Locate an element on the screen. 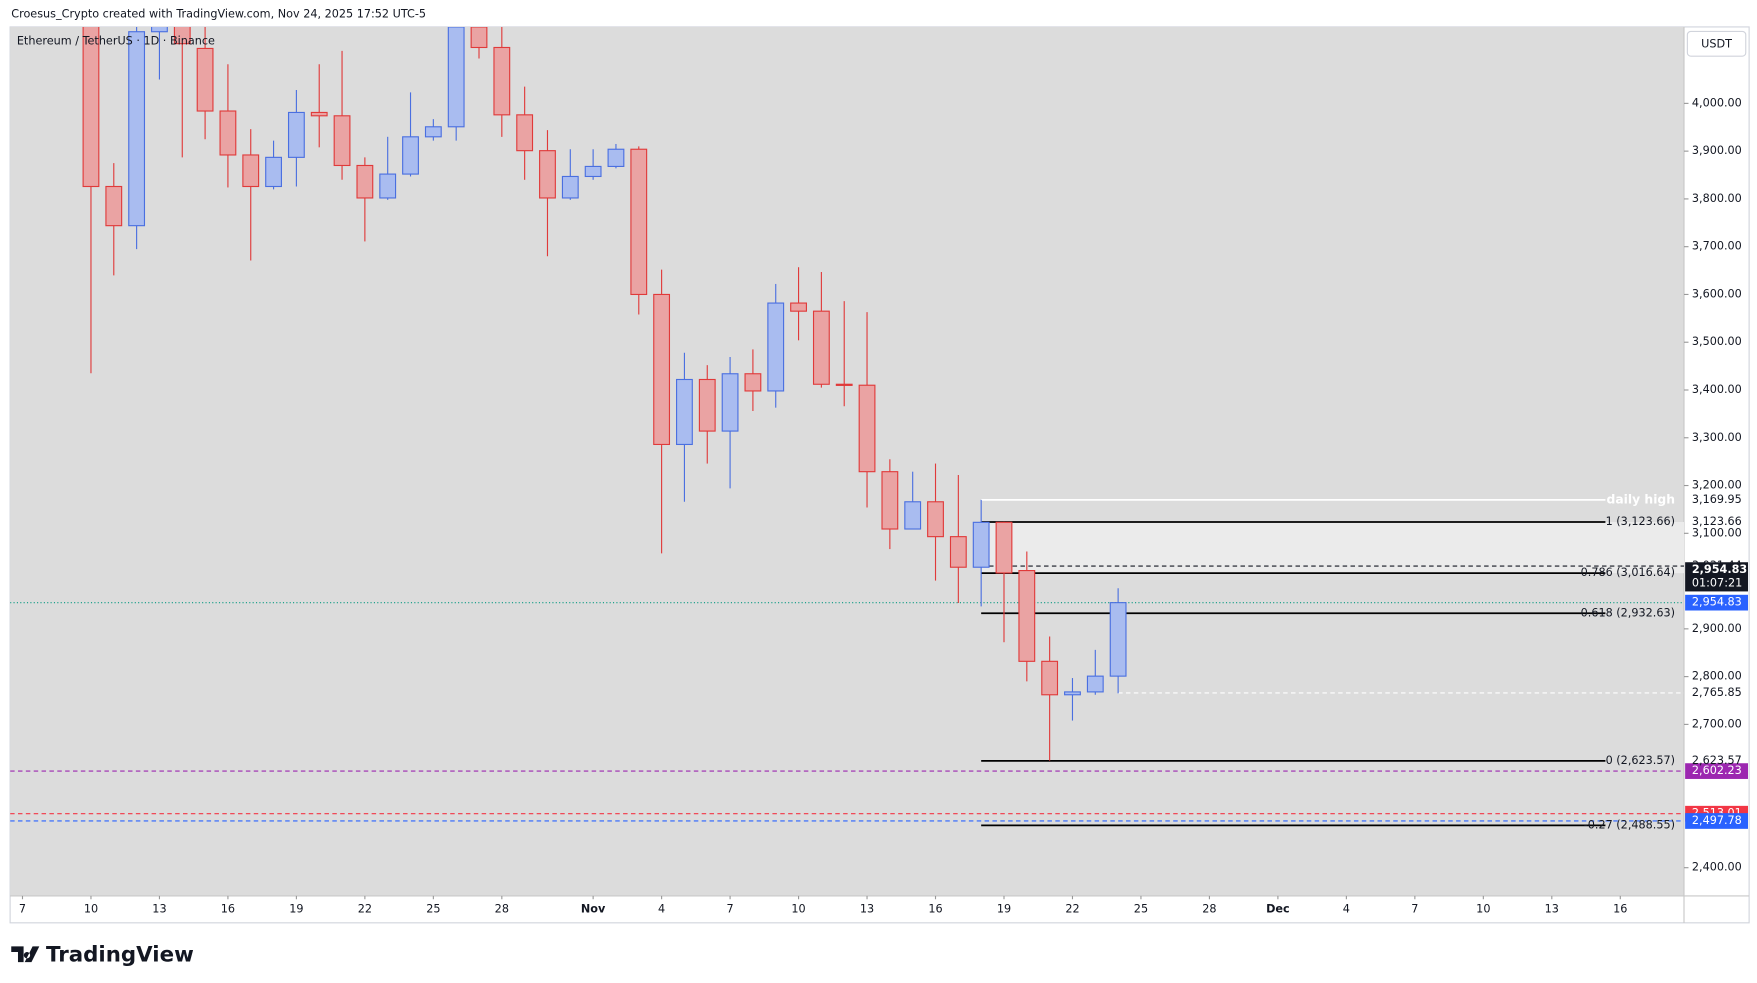 The width and height of the screenshot is (1757, 983). fib-label: -0.27 (2,488.55) is located at coordinates (1629, 824).